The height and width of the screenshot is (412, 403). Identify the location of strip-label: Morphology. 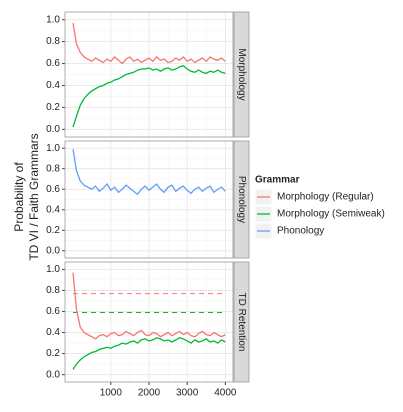
(241, 74).